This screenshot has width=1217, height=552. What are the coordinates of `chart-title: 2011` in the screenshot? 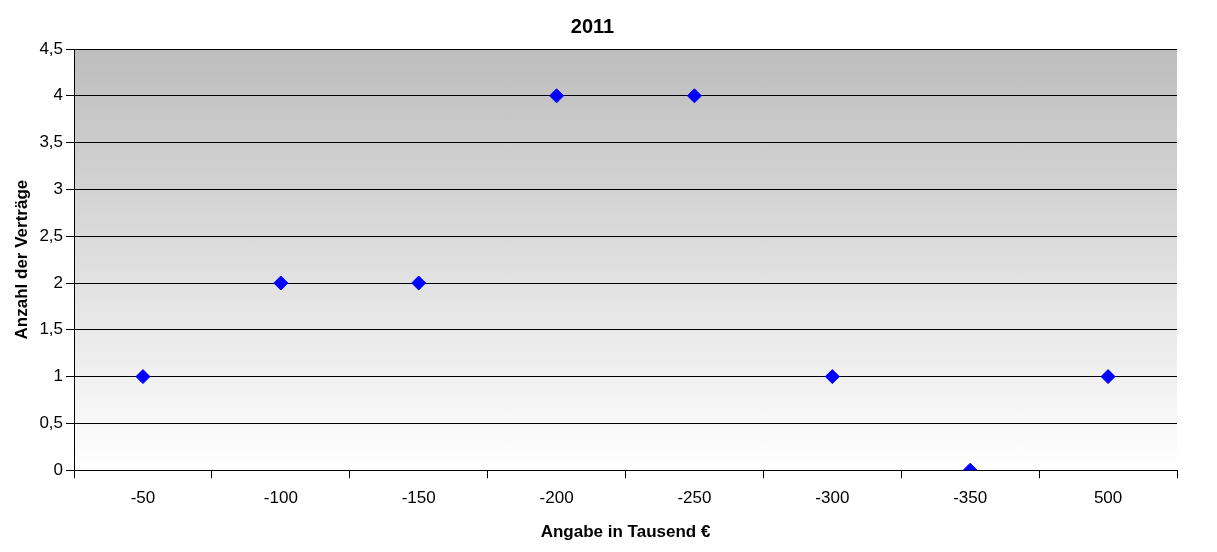 It's located at (592, 25).